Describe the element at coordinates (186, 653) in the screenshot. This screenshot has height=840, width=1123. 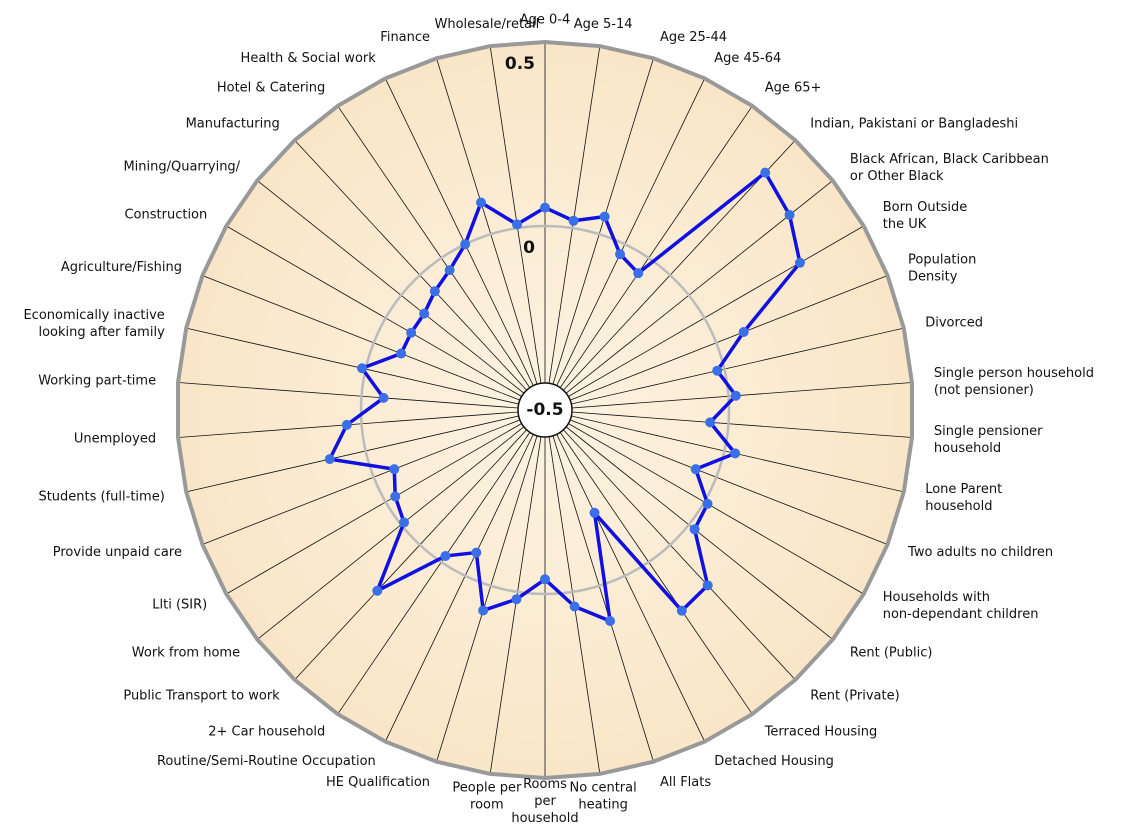
I see `category-label: Work from home` at that location.